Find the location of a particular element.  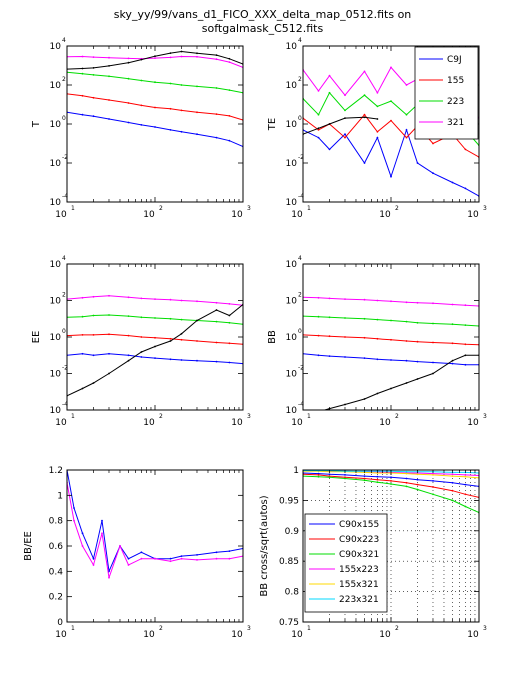

x-tick-exponent: 1 is located at coordinates (309, 416).